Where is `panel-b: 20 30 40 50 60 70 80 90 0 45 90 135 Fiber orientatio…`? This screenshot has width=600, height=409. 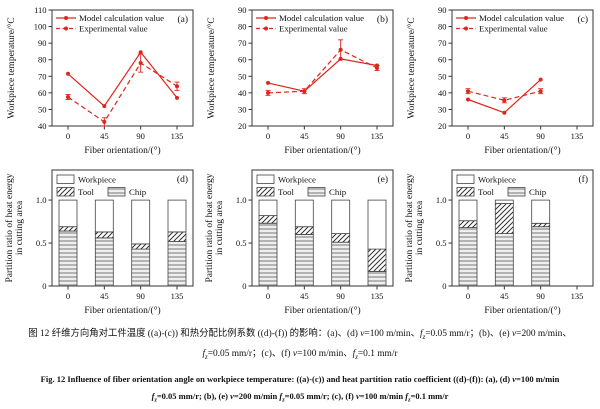
panel-b: 20 30 40 50 60 70 80 90 0 45 90 135 Fiber orientatio… is located at coordinates (300, 80).